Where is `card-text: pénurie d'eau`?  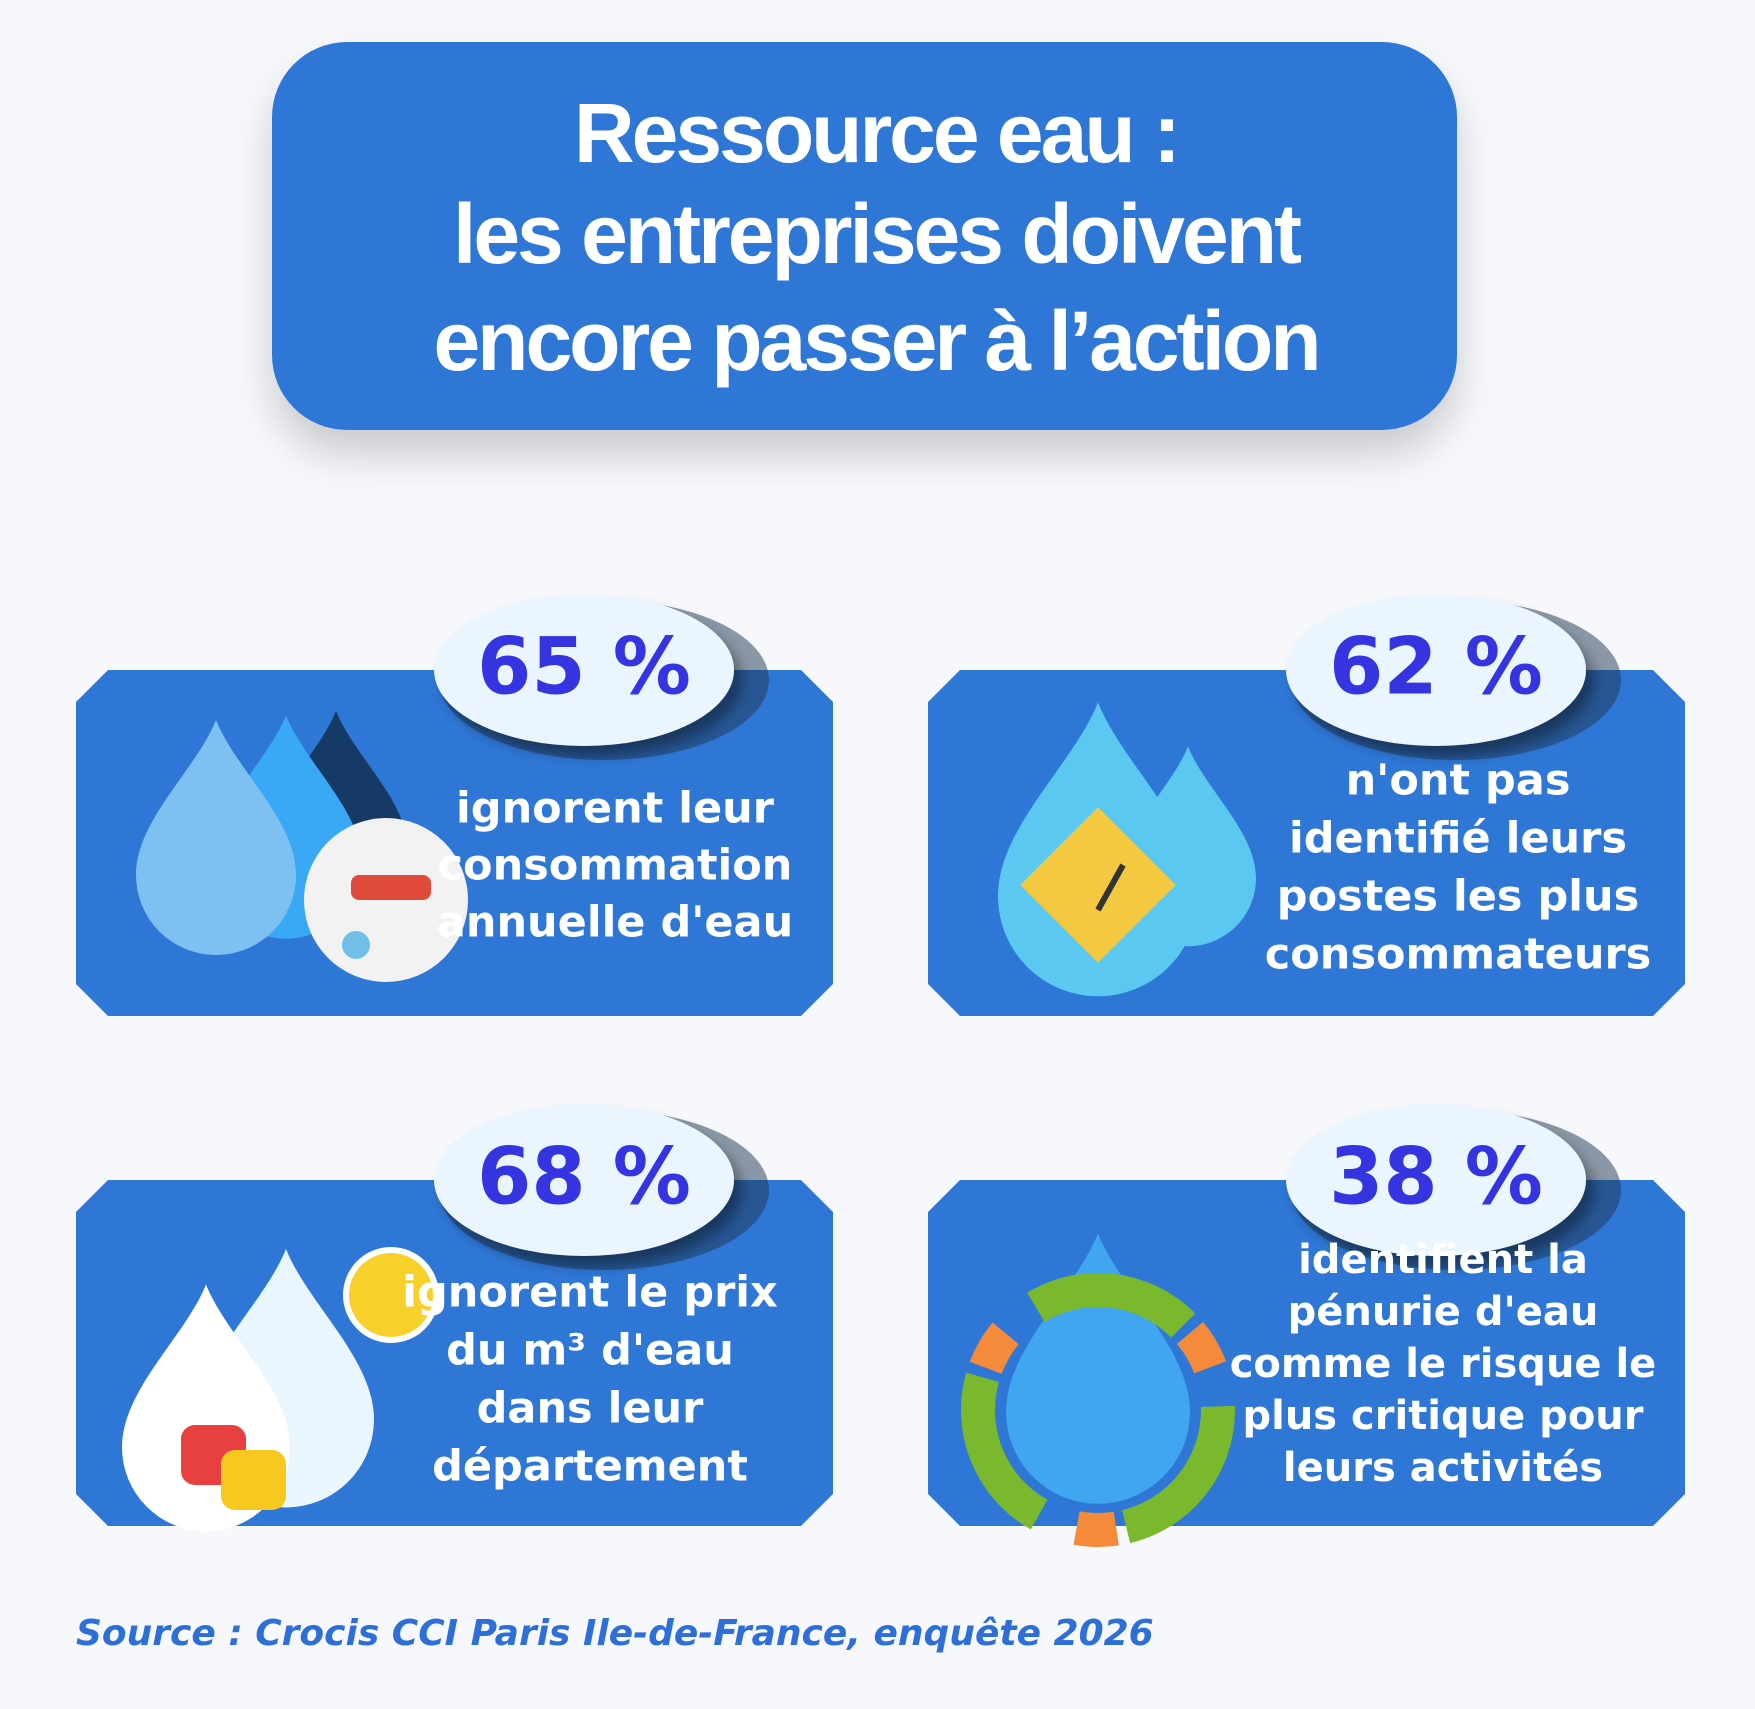 card-text: pénurie d'eau is located at coordinates (1443, 1312).